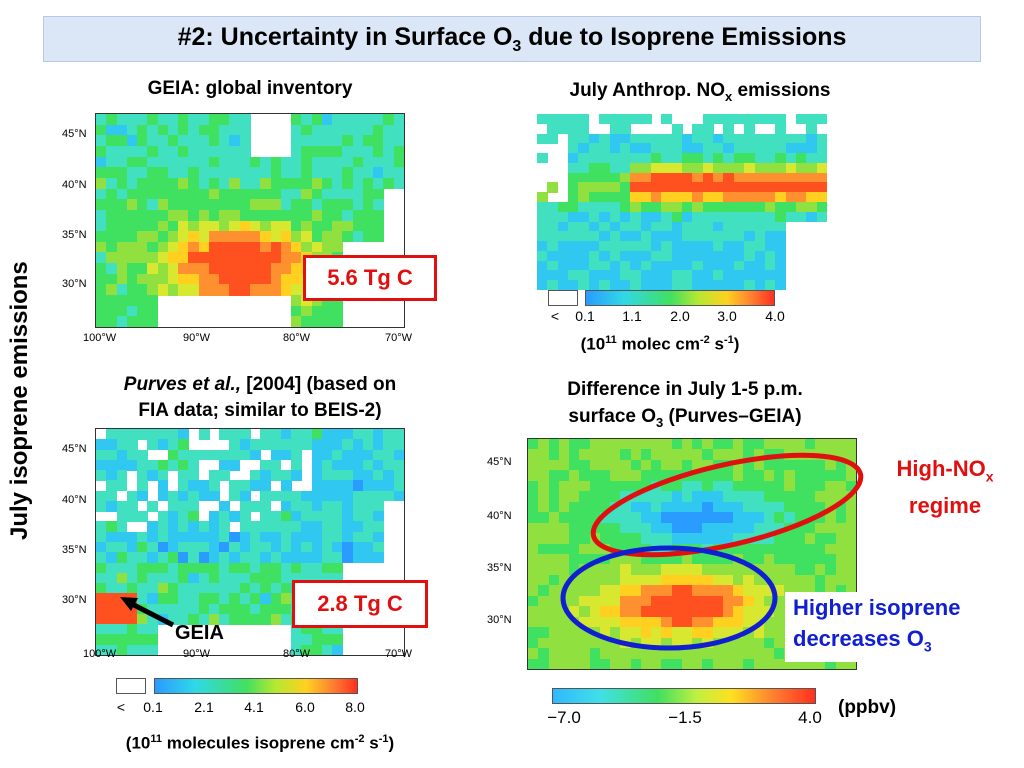 The width and height of the screenshot is (1024, 768). What do you see at coordinates (775, 316) in the screenshot?
I see `nox-tick-4: 4.0` at bounding box center [775, 316].